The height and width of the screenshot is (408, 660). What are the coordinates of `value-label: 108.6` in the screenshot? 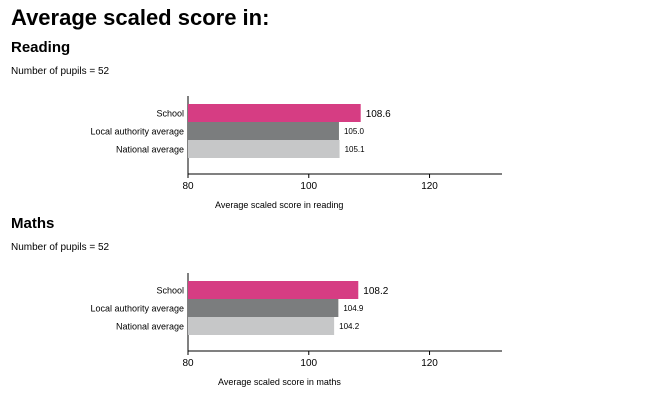 It's located at (378, 114).